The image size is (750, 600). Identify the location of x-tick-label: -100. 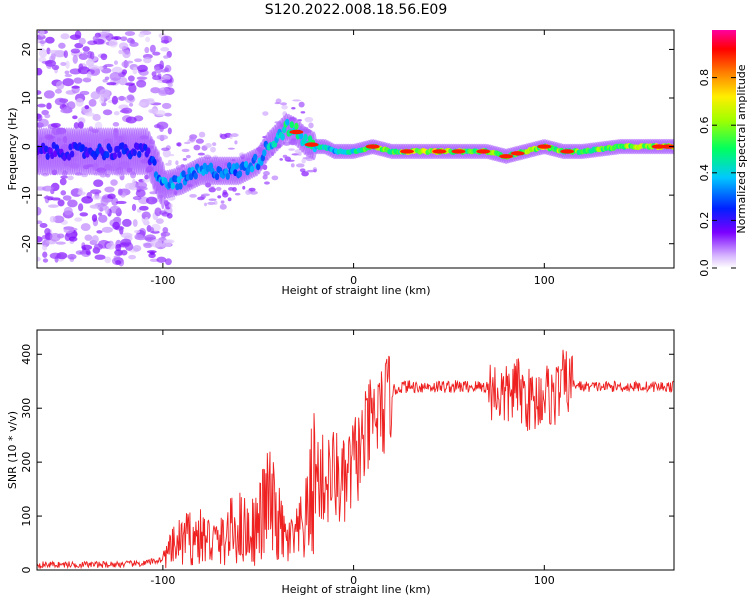
(162, 280).